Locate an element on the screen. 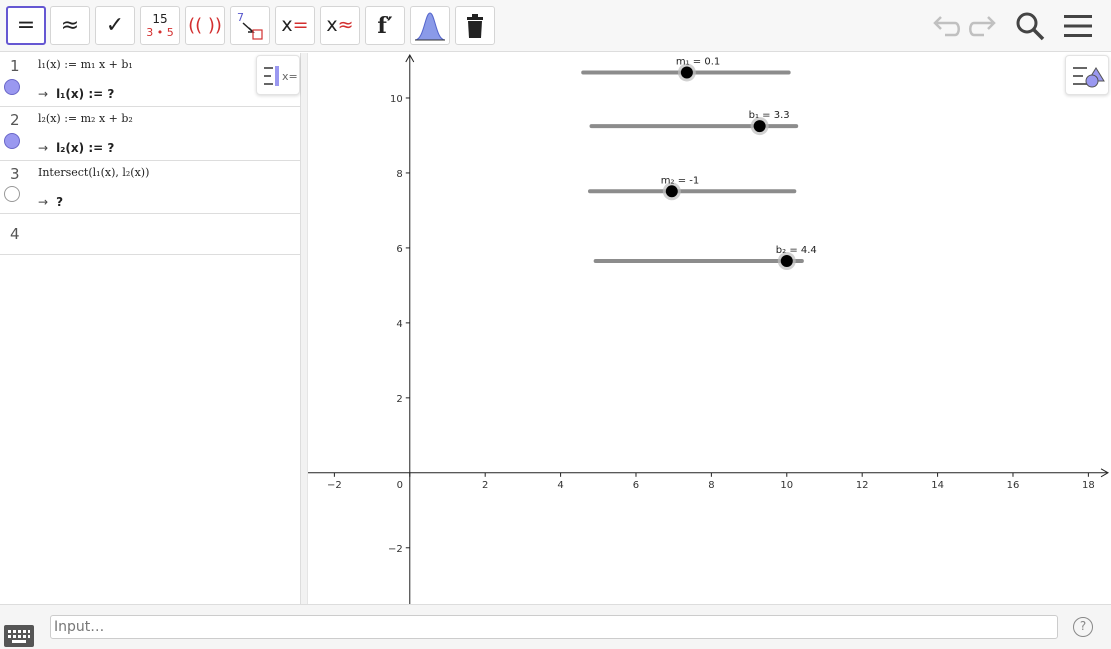 The image size is (1111, 649). slider-knob-b2 is located at coordinates (786, 261).